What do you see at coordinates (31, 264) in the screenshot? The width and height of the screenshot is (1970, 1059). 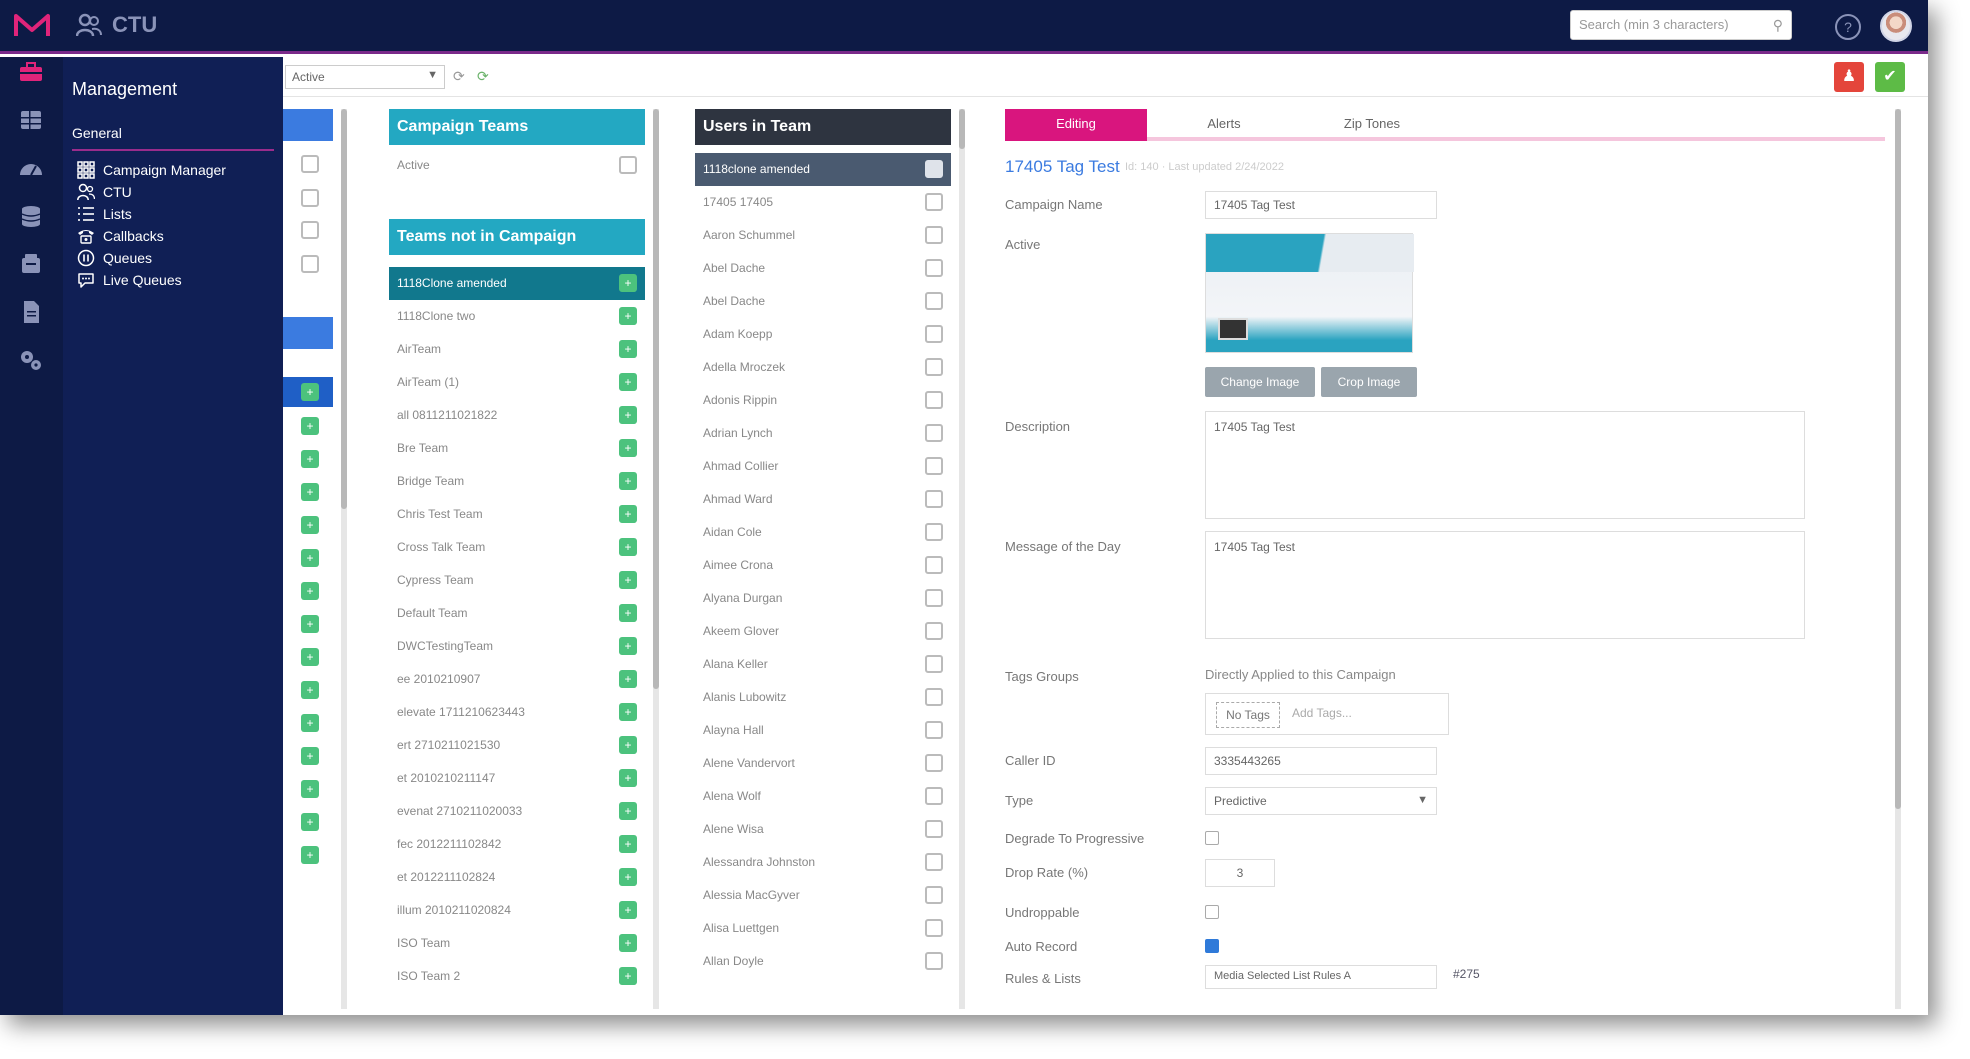 I see `reports-icon` at bounding box center [31, 264].